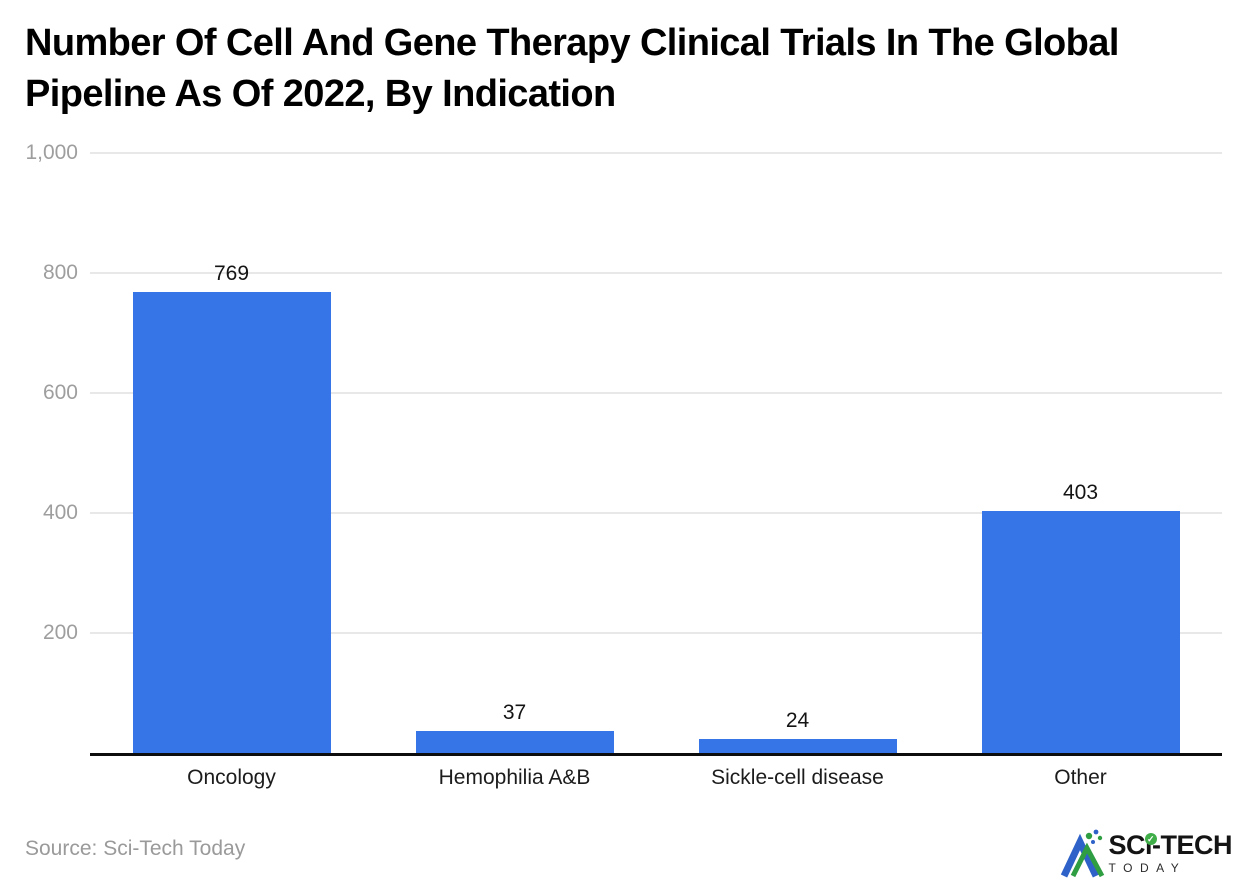  What do you see at coordinates (1150, 839) in the screenshot?
I see `check-icon: ✓` at bounding box center [1150, 839].